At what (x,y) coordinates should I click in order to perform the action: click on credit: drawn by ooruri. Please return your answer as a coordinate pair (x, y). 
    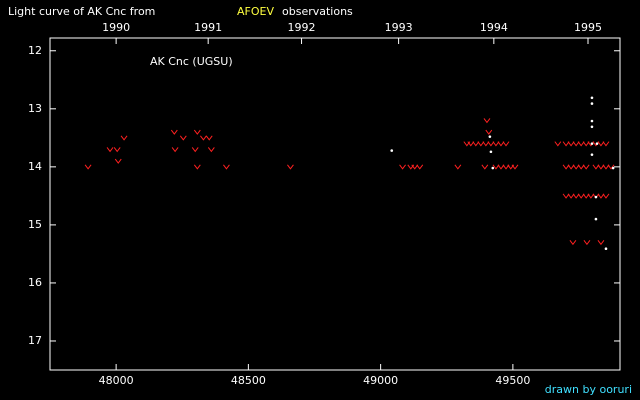
    Looking at the image, I should click on (588, 389).